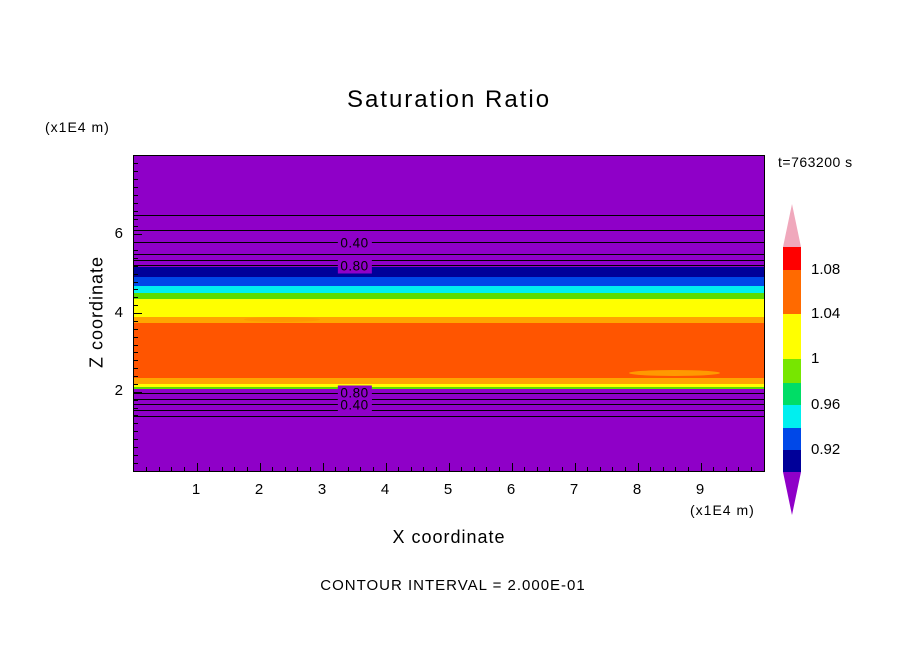  I want to click on x-tick-label: 5, so click(448, 489).